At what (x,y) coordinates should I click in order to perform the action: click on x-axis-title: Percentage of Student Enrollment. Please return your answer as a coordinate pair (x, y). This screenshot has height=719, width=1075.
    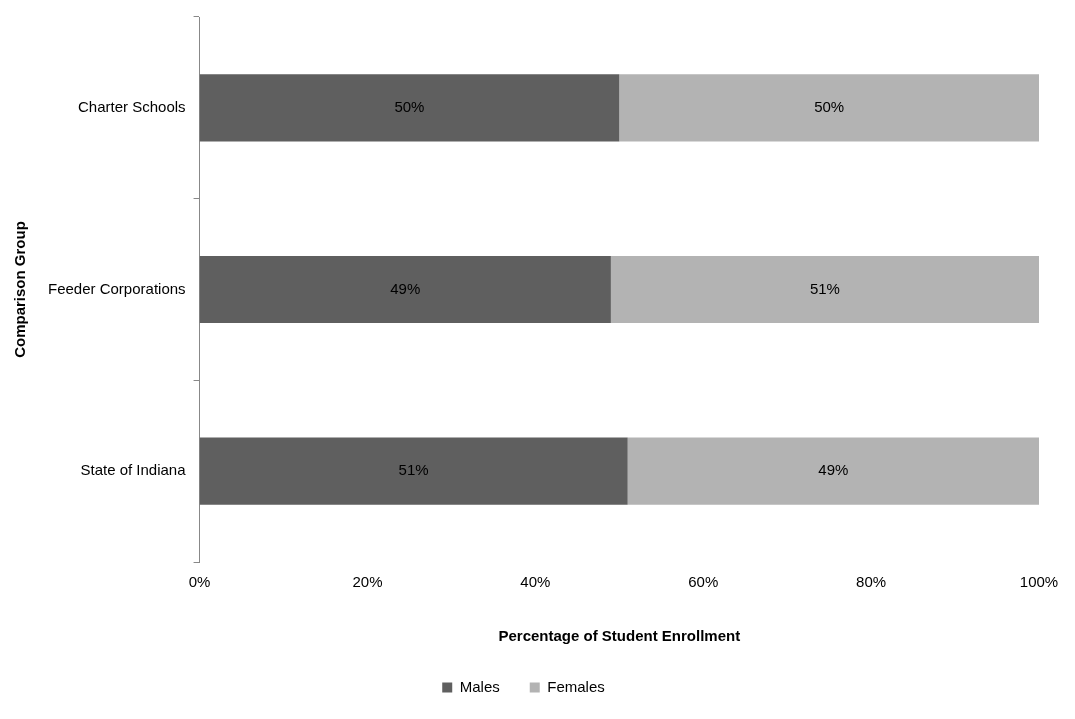
    Looking at the image, I should click on (619, 636).